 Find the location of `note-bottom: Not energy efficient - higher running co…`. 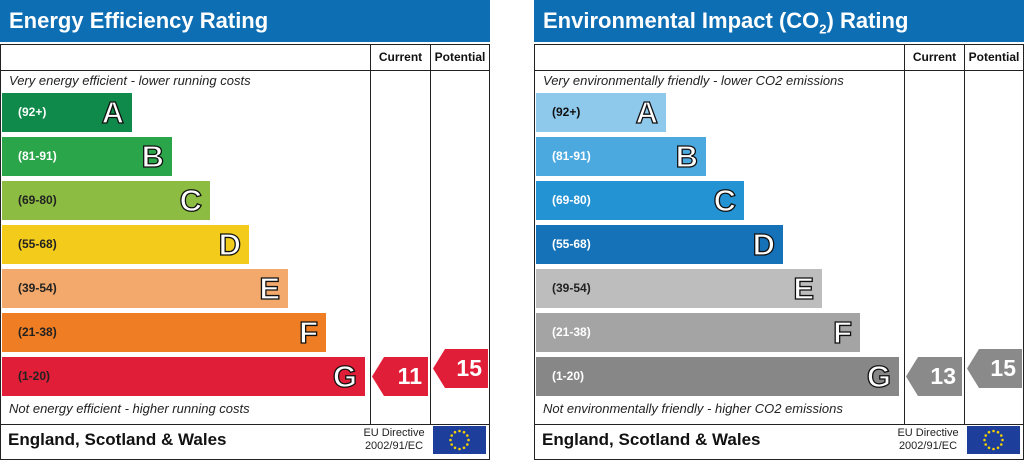

note-bottom: Not energy efficient - higher running co… is located at coordinates (129, 408).